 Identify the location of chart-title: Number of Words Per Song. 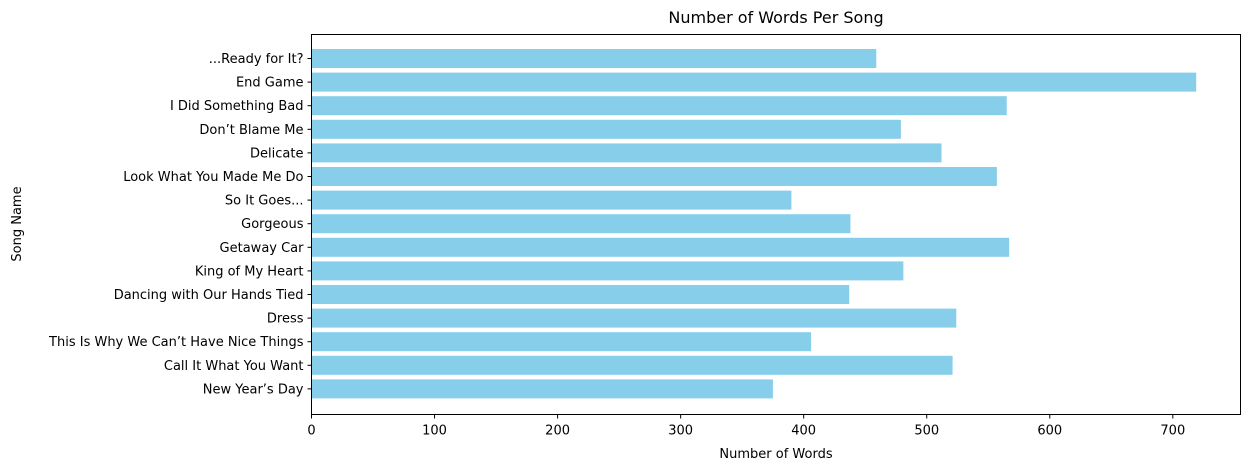
(775, 17).